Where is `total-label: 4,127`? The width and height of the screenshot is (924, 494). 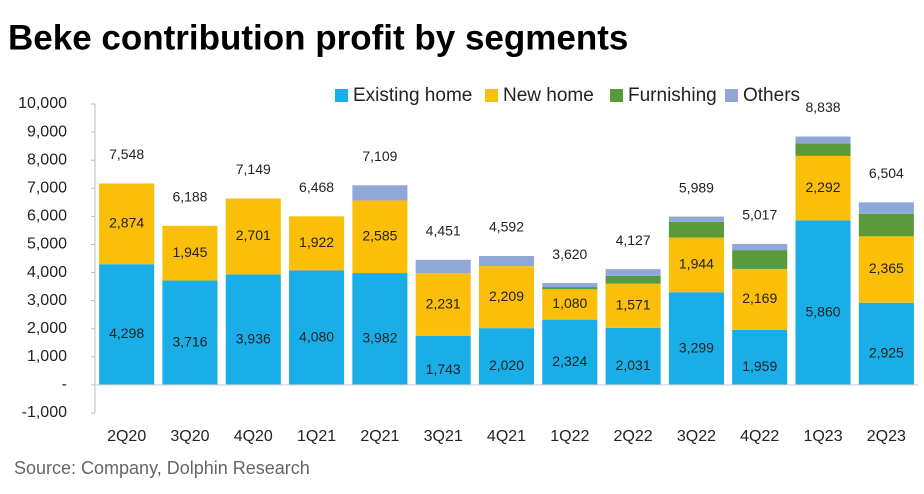 total-label: 4,127 is located at coordinates (633, 240).